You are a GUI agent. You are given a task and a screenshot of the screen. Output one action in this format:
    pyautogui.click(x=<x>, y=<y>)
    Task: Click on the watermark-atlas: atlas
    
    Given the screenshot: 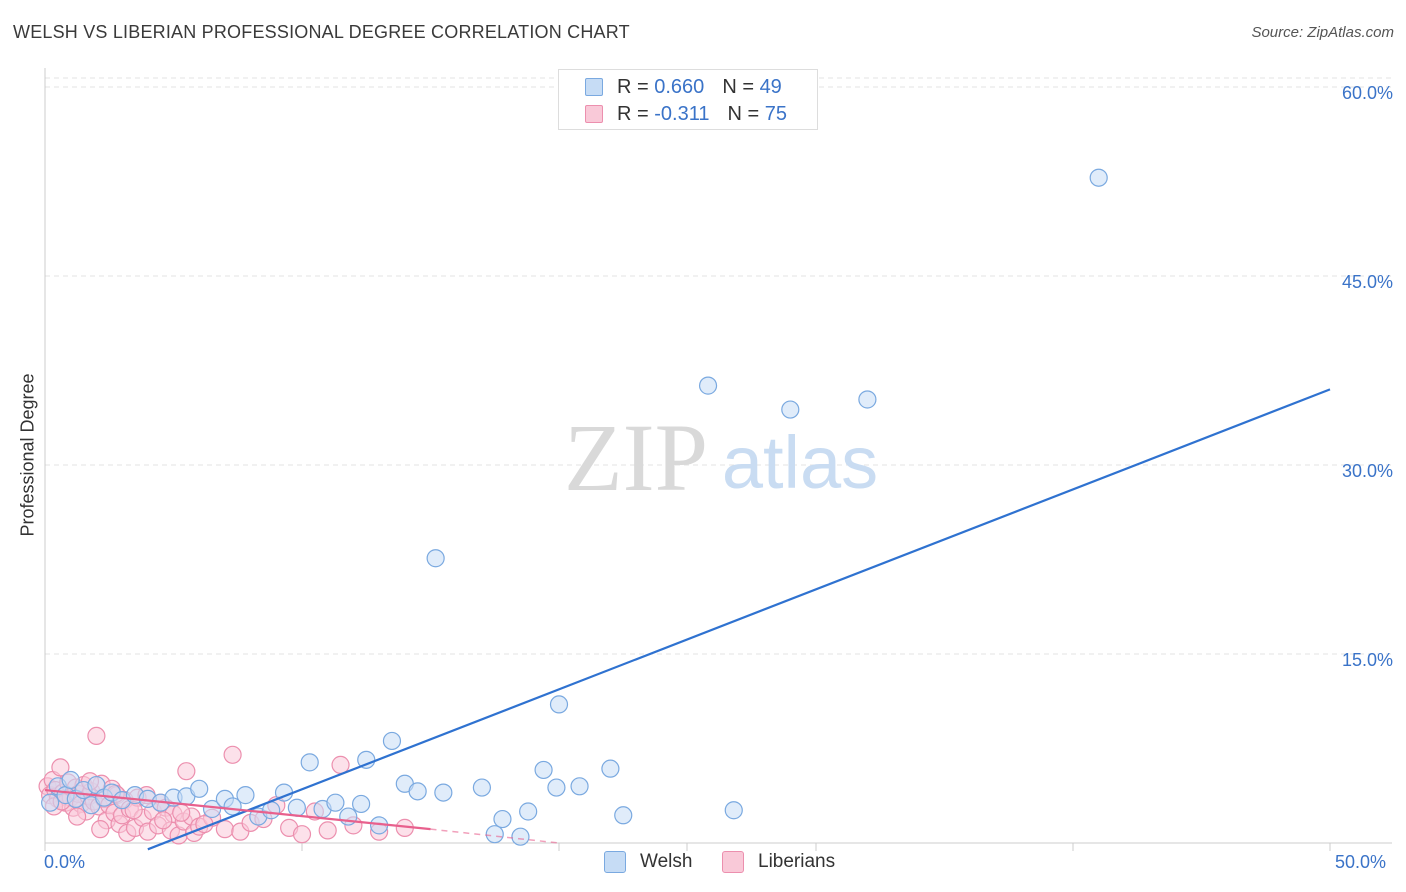 What is the action you would take?
    pyautogui.click(x=800, y=462)
    